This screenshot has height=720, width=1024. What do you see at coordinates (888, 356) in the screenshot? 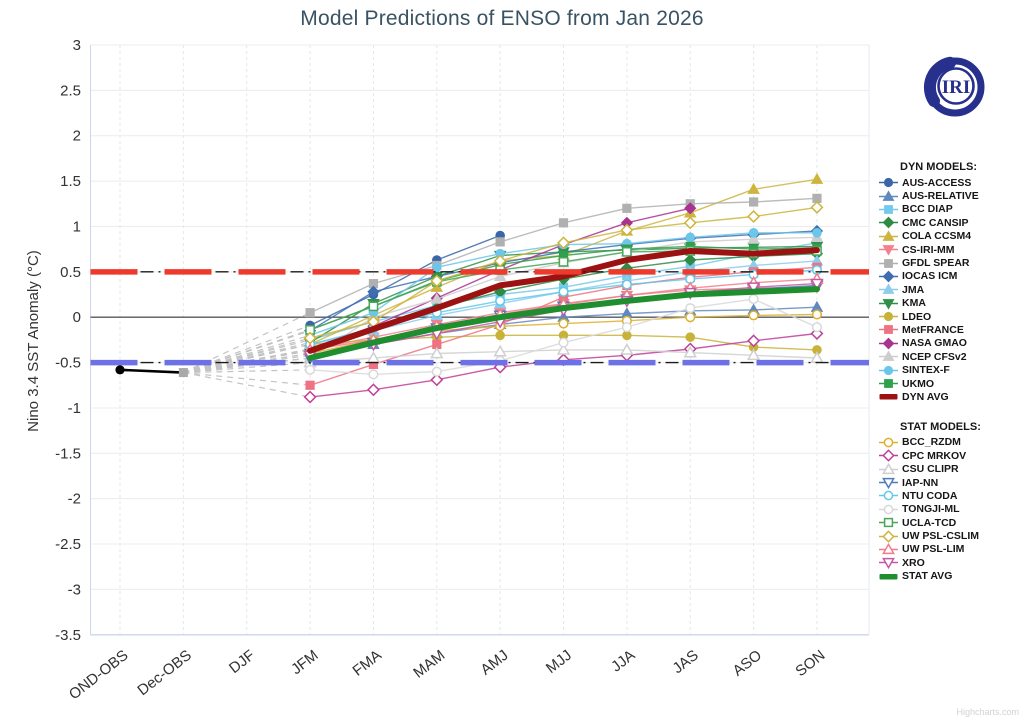
I see `legend-marker-ncep-cfsv2` at bounding box center [888, 356].